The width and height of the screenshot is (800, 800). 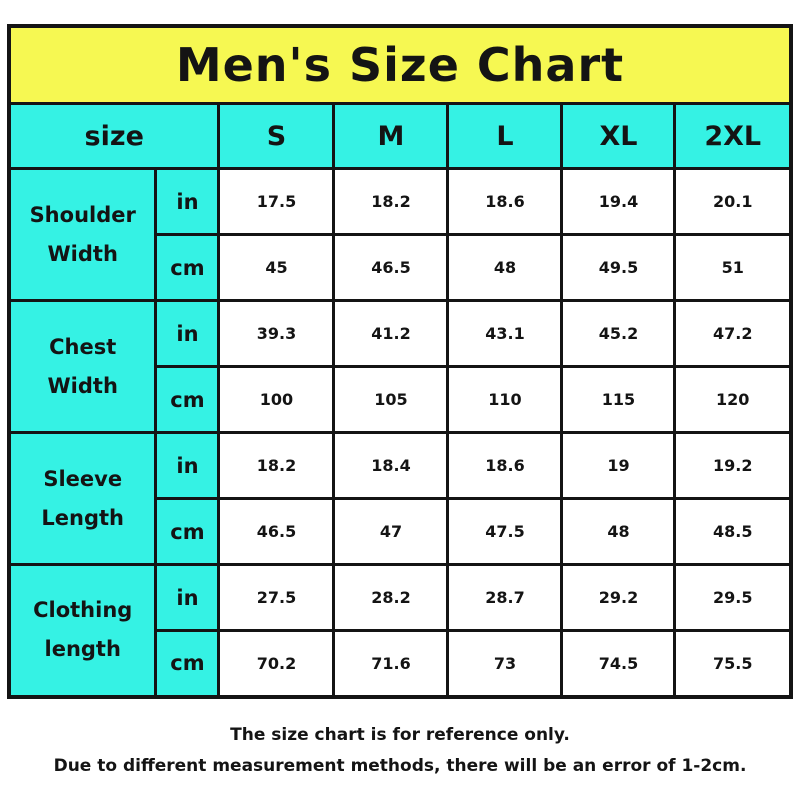 What do you see at coordinates (733, 267) in the screenshot?
I see `value-cell: 51` at bounding box center [733, 267].